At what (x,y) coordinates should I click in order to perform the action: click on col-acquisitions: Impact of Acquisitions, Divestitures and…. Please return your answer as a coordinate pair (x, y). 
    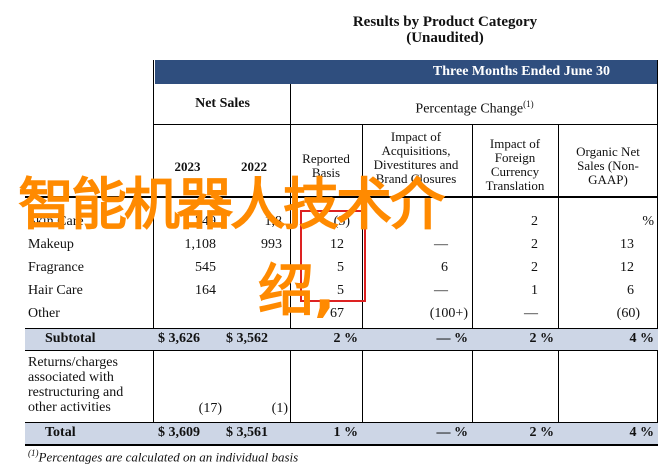
    Looking at the image, I should click on (416, 157).